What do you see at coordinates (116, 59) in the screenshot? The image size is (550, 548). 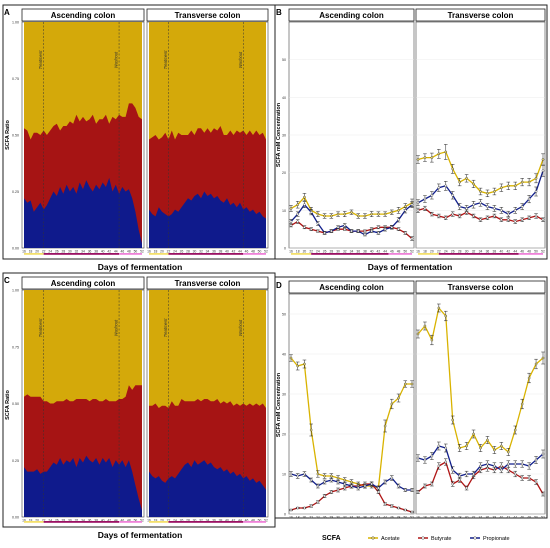 I see `washout-label: Washout` at bounding box center [116, 59].